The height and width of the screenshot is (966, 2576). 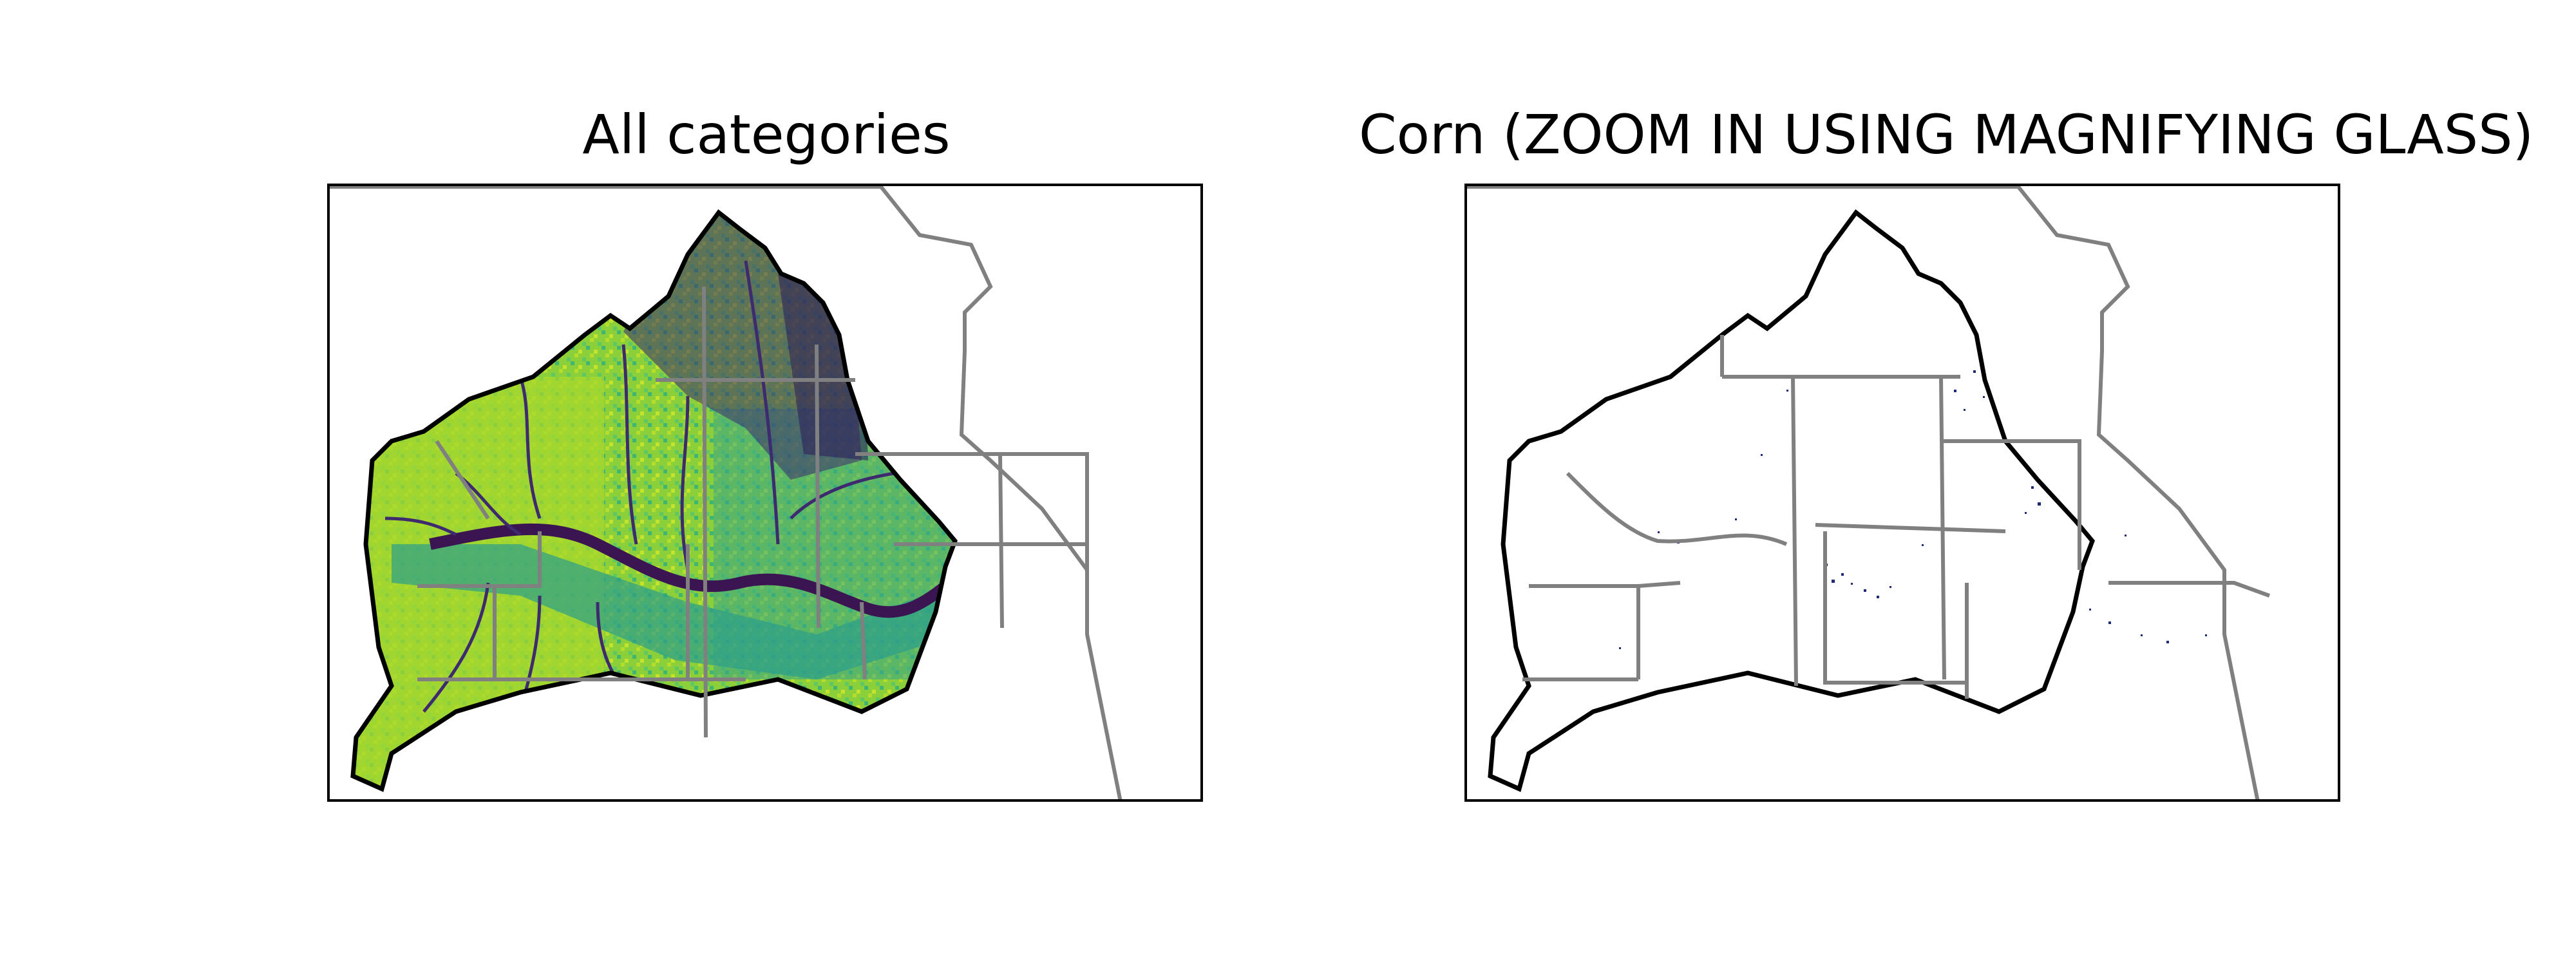 I want to click on panel-title-corn: Corn (ZOOM IN USING MAGNIFYING GLASS), so click(x=1946, y=135).